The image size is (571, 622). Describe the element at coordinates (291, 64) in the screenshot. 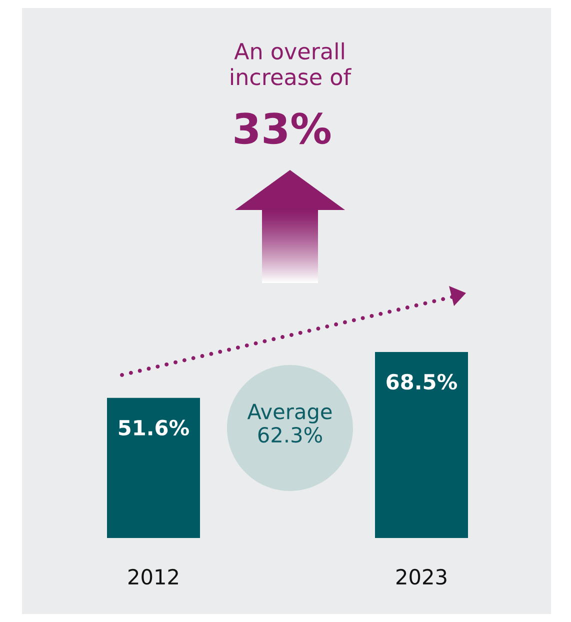

I see `chart-title: An overall increase of` at that location.